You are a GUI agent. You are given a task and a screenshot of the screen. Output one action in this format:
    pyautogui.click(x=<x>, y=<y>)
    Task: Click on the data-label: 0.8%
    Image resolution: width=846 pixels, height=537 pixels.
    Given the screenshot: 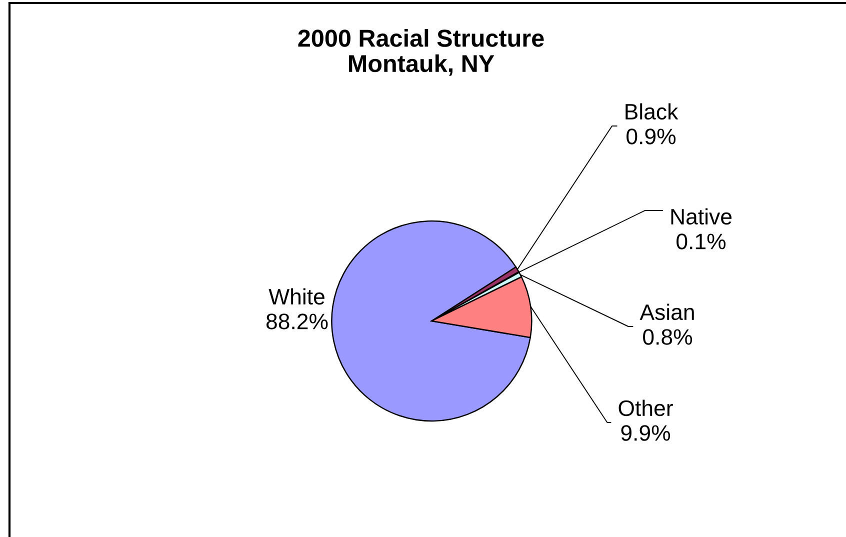 What is the action you would take?
    pyautogui.click(x=667, y=337)
    